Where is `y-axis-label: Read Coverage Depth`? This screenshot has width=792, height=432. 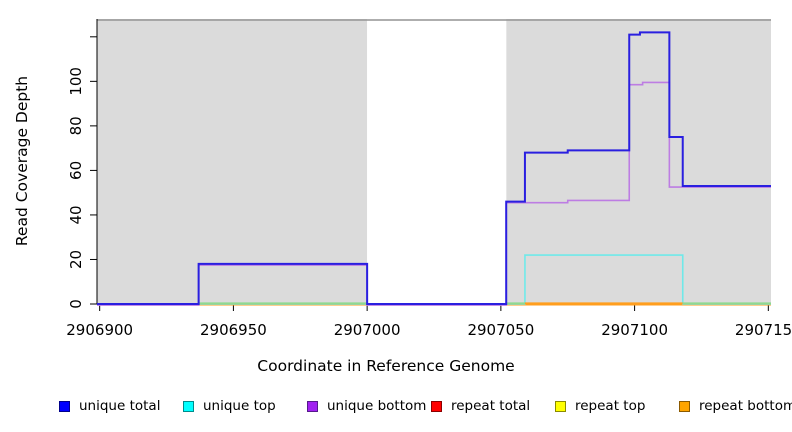 y-axis-label: Read Coverage Depth is located at coordinates (22, 161).